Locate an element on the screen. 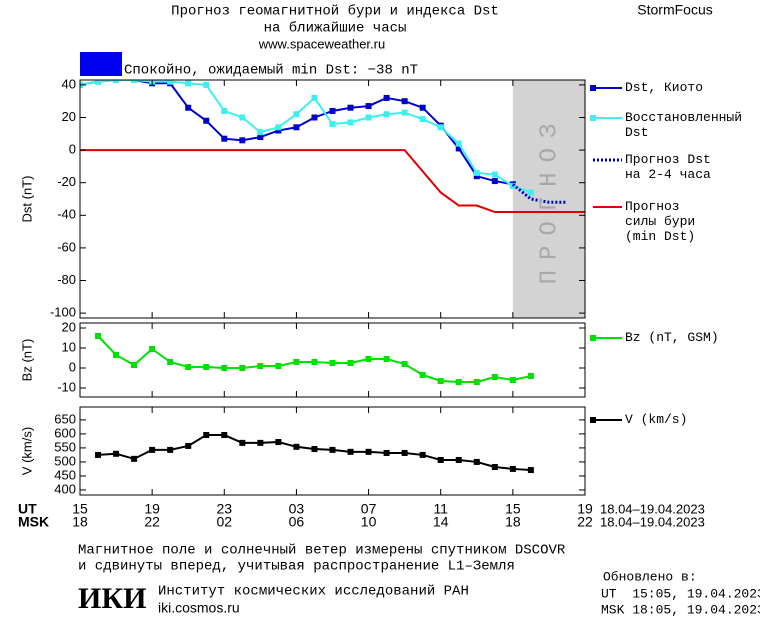 The width and height of the screenshot is (760, 620). logo: ИКИ is located at coordinates (112, 598).